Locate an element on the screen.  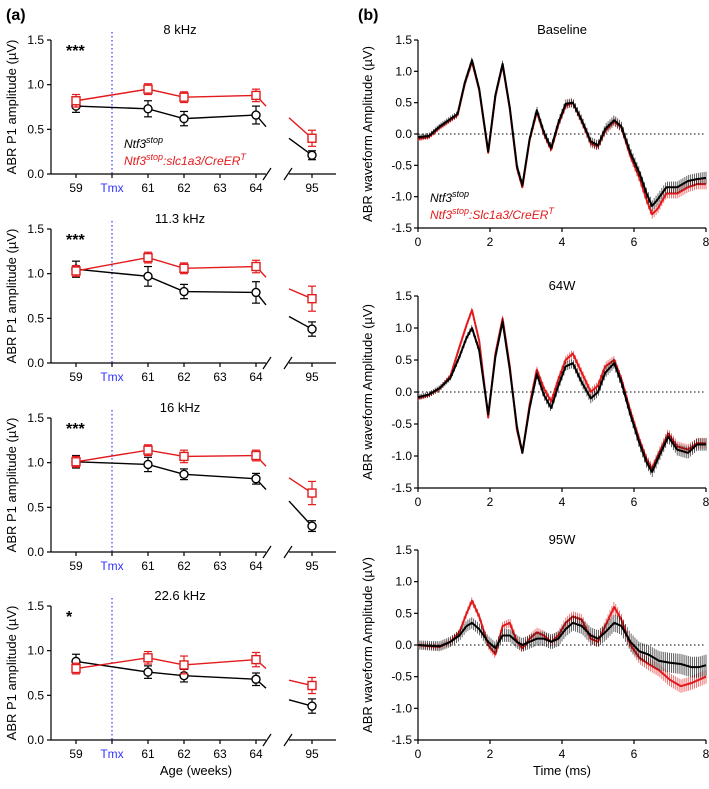
significance-marker: * is located at coordinates (69, 617).